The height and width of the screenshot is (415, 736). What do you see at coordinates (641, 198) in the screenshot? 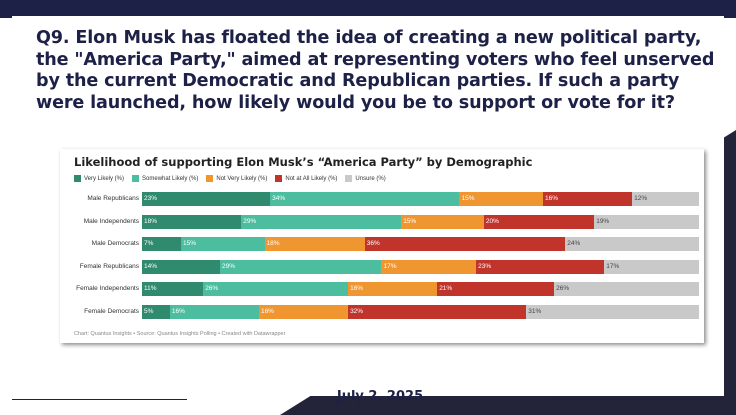
I see `data-label: 12%` at bounding box center [641, 198].